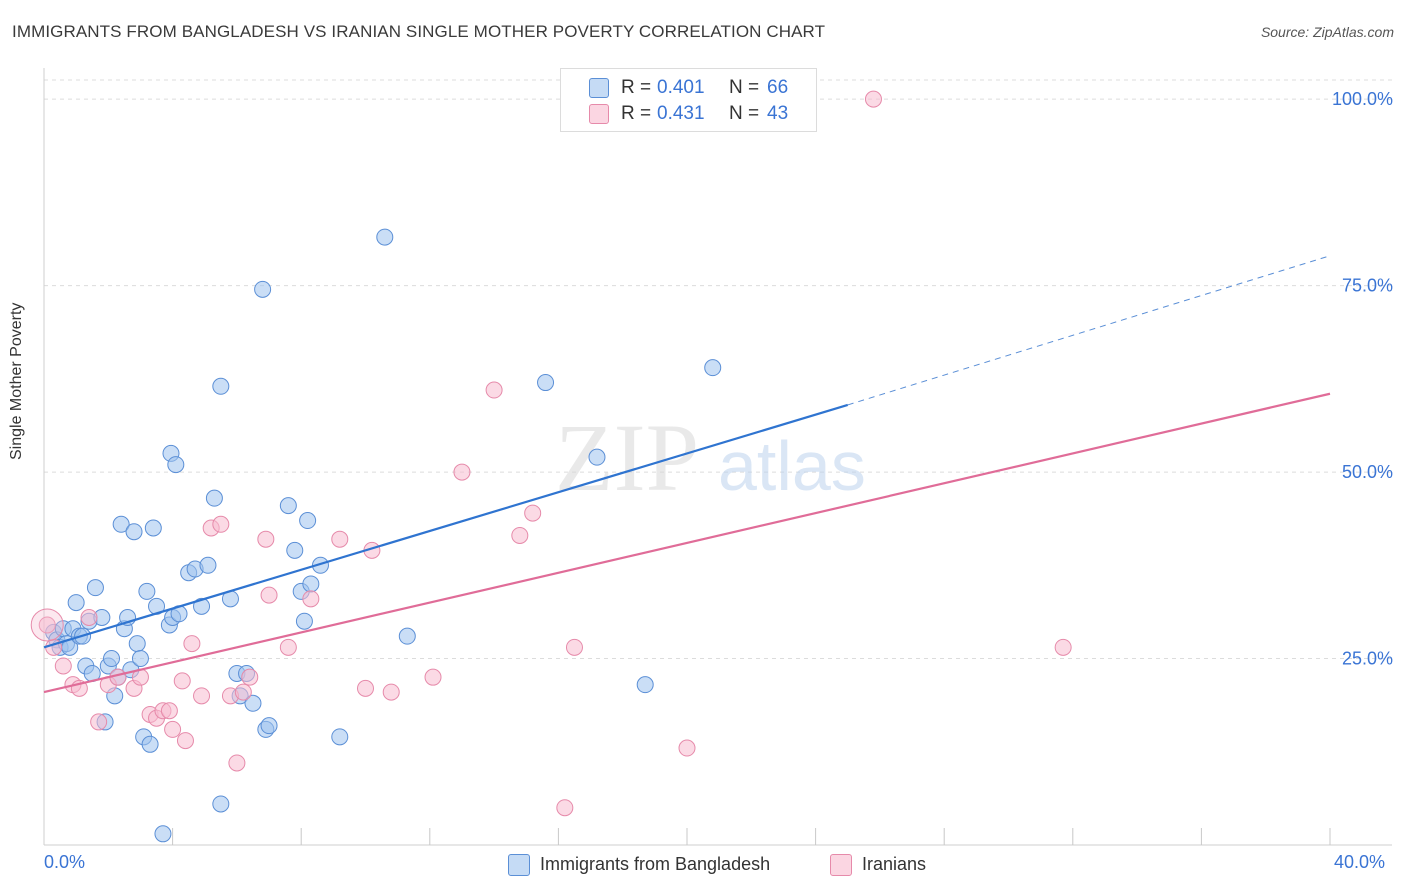 This screenshot has height=892, width=1406. What do you see at coordinates (894, 864) in the screenshot?
I see `series-label-iranians: Iranians` at bounding box center [894, 864].